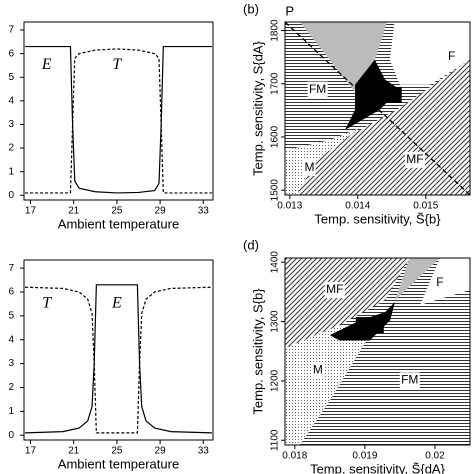 The image size is (474, 474). Describe the element at coordinates (289, 206) in the screenshot. I see `x-tick-label: 0.013` at that location.